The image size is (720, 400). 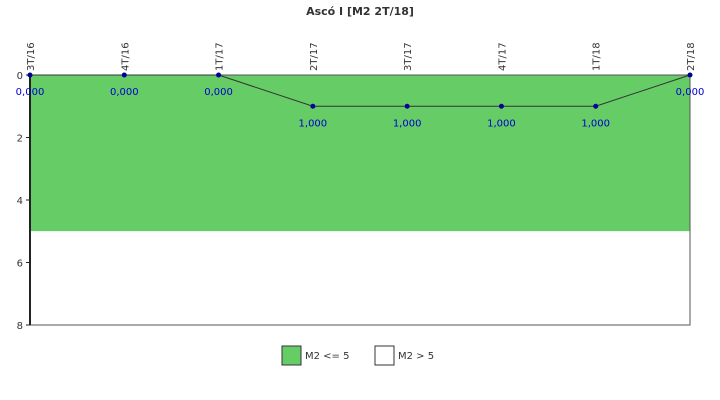 I want to click on x-tick-label: 1T/18, so click(x=597, y=56).